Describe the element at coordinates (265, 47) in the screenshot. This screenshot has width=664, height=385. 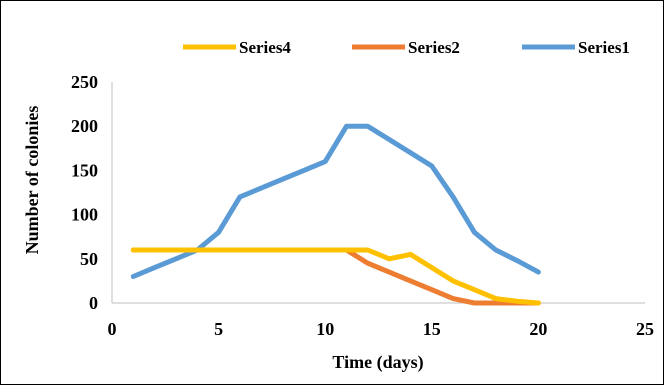
I see `legend-label-series4: Series4` at that location.